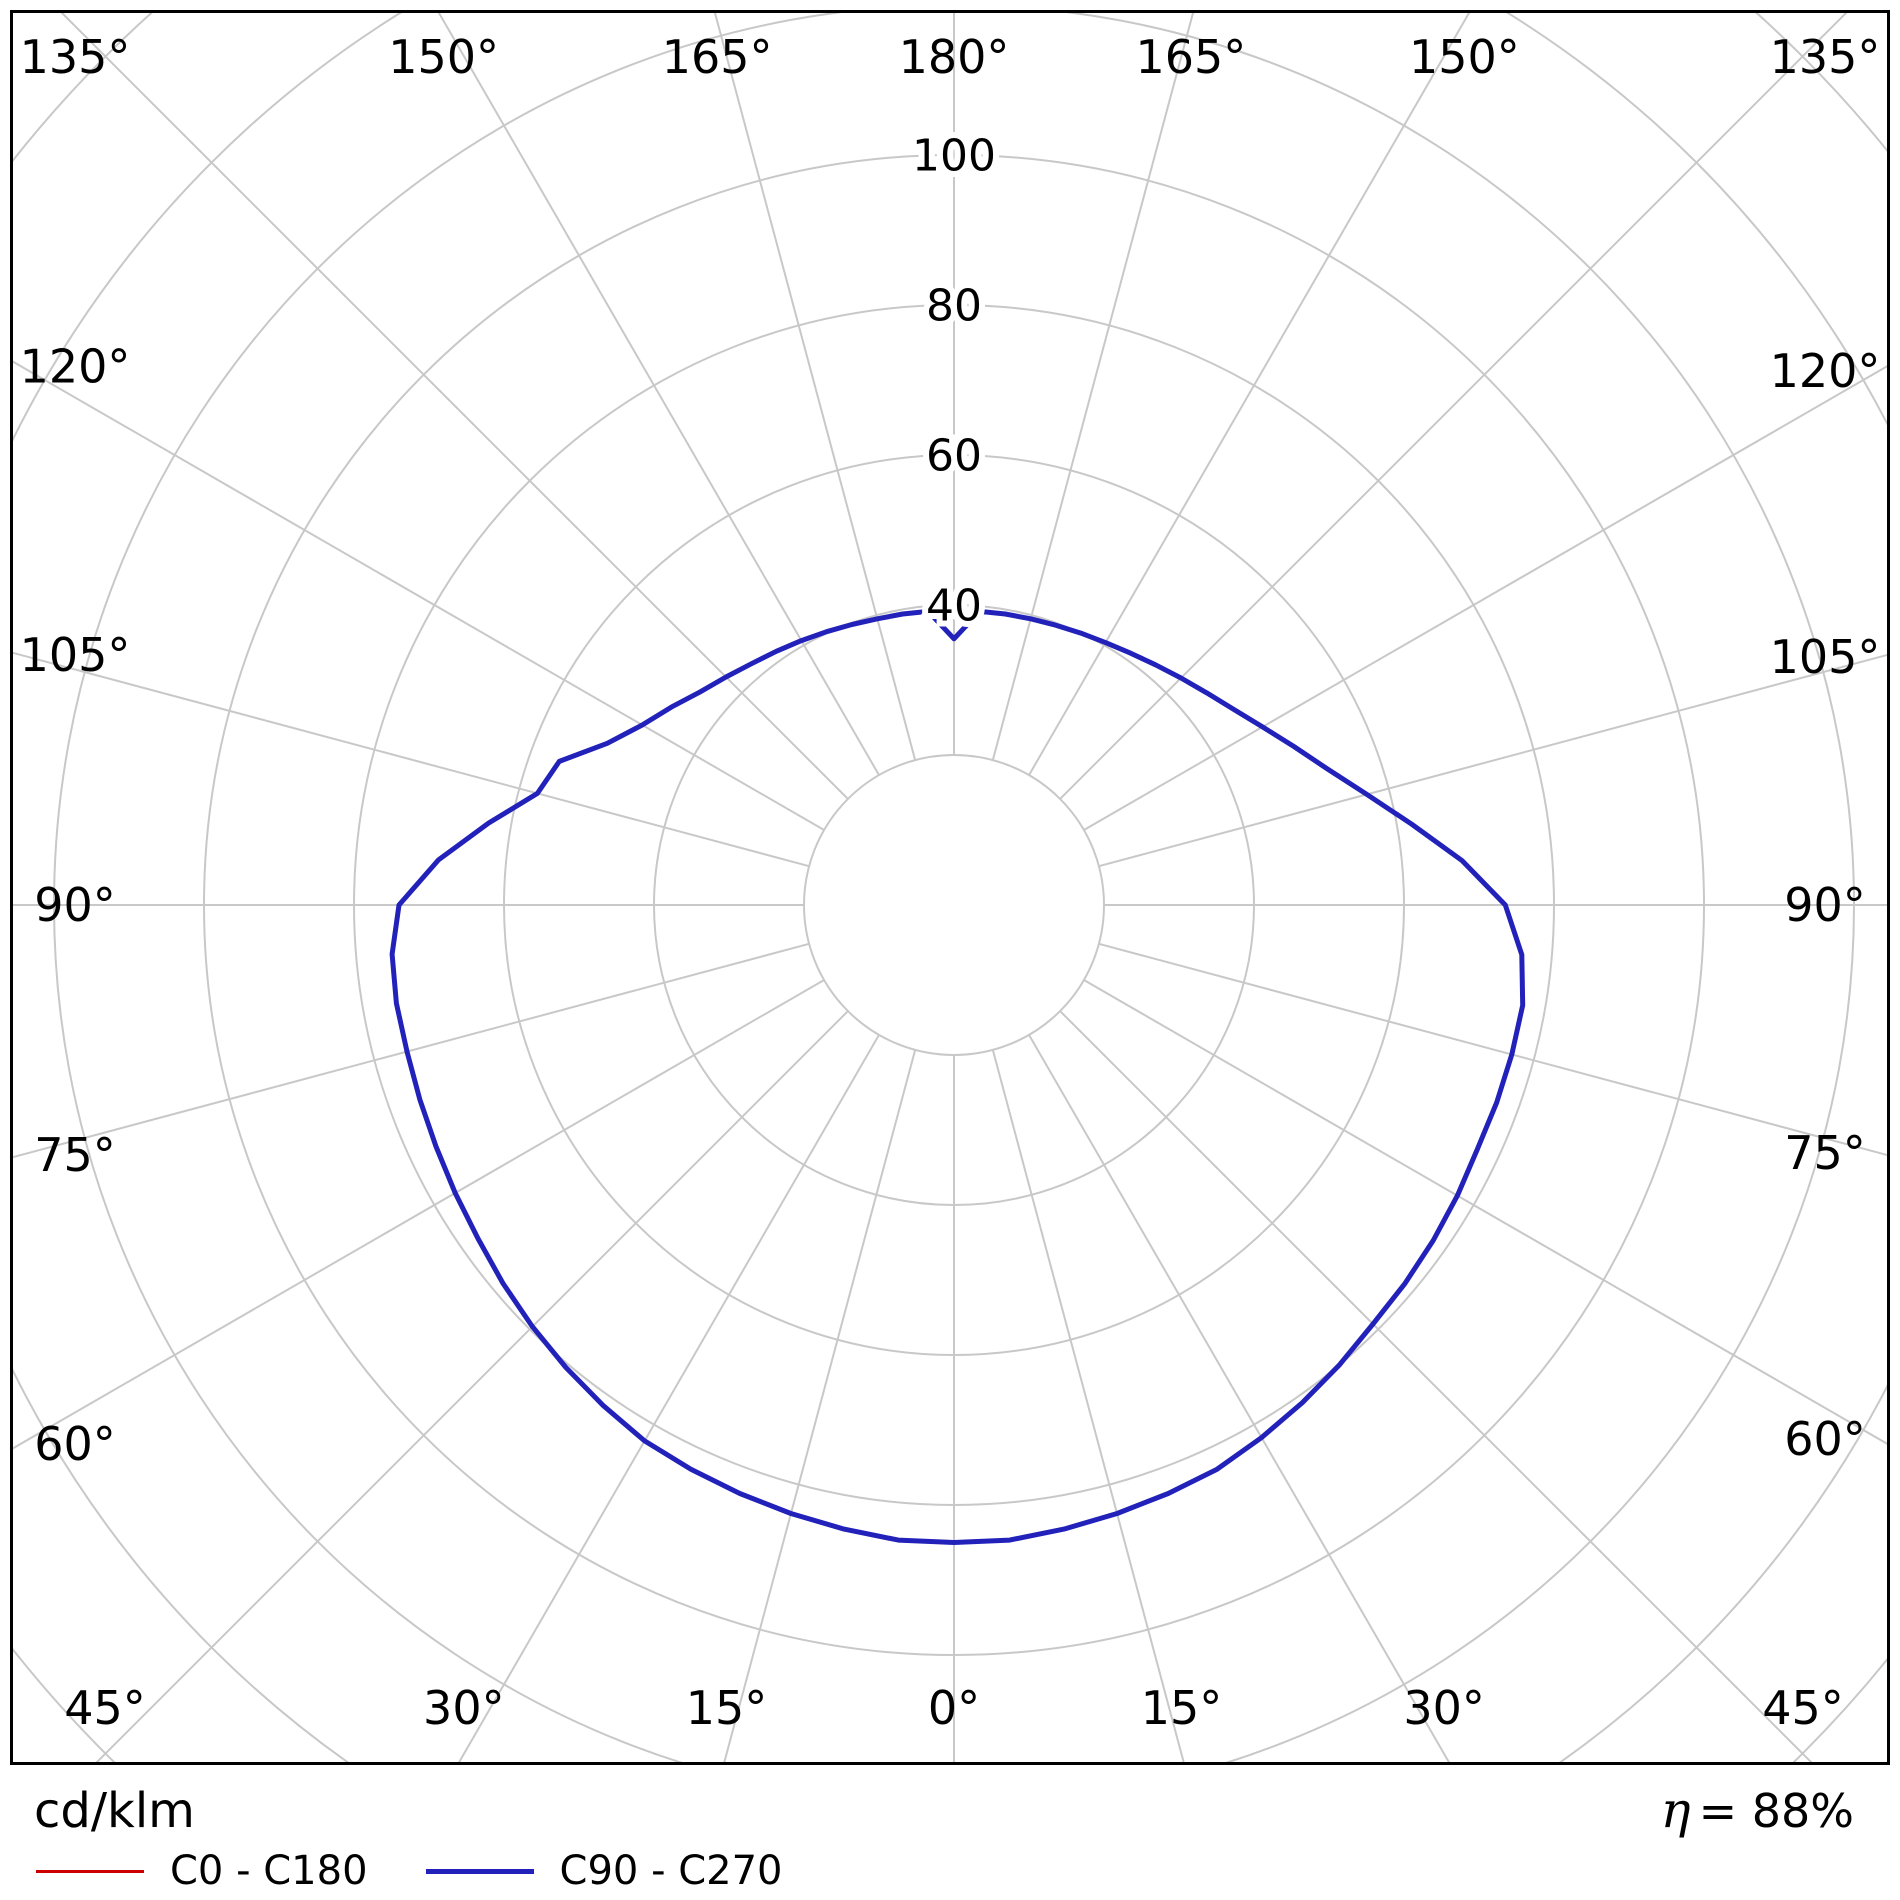 The image size is (1900, 1900). What do you see at coordinates (954, 605) in the screenshot?
I see `radial-tick-label: 40` at bounding box center [954, 605].